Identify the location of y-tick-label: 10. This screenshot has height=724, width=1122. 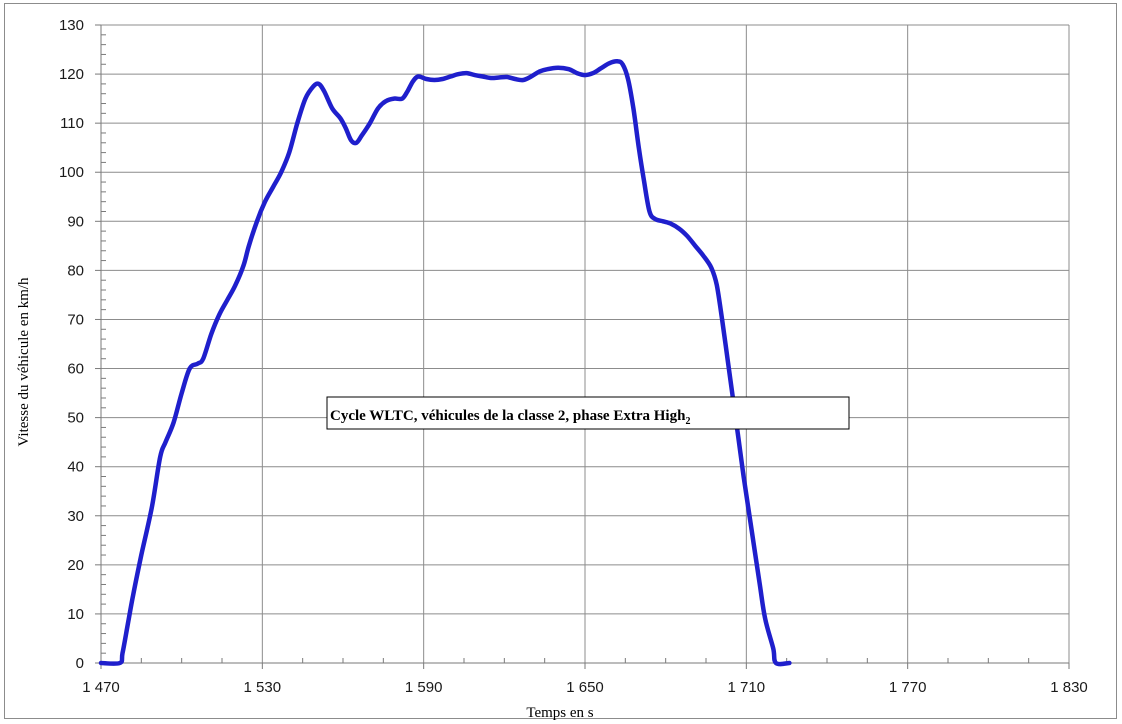
(75, 614).